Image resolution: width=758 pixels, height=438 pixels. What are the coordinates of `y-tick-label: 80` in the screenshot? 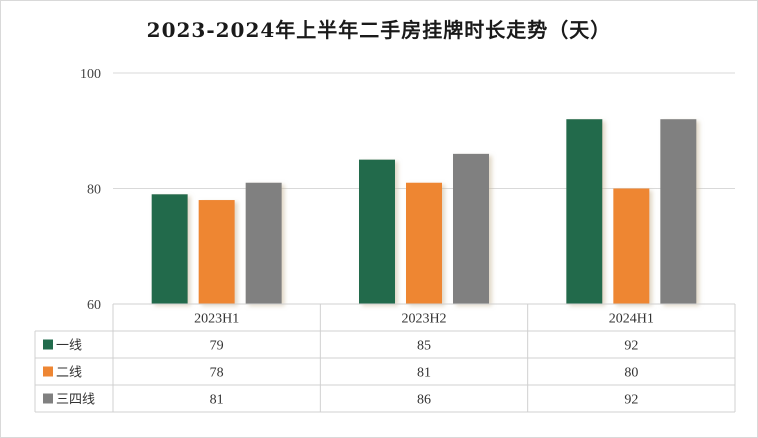 It's located at (94, 190).